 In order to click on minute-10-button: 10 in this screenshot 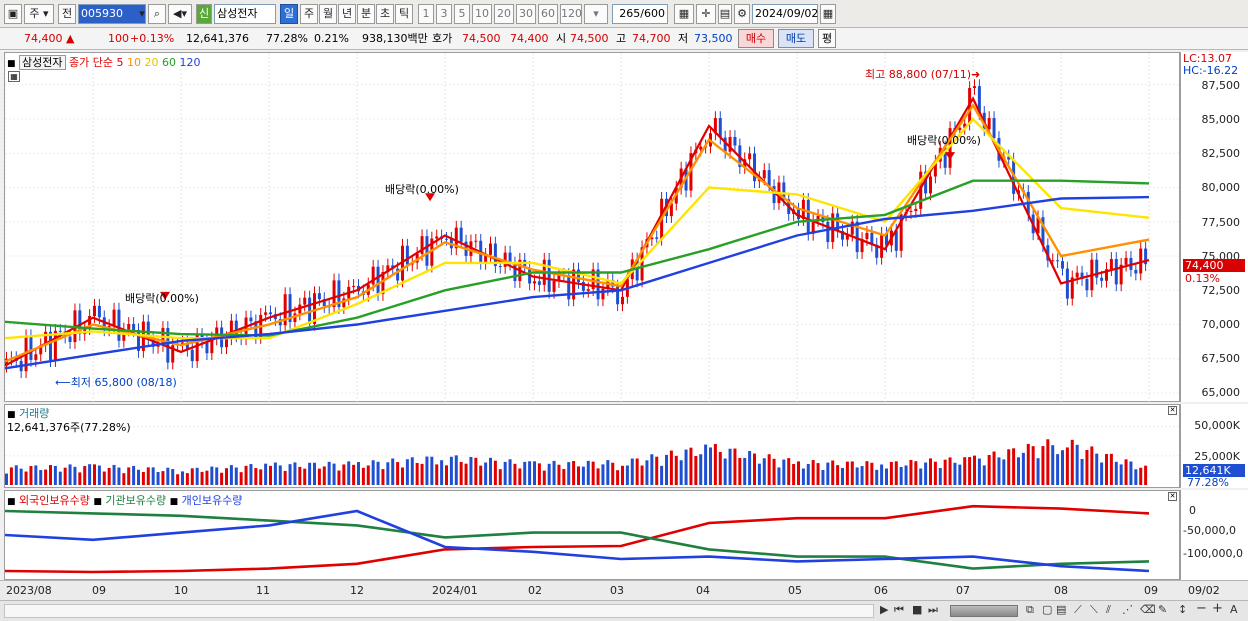, I will do `click(482, 14)`.